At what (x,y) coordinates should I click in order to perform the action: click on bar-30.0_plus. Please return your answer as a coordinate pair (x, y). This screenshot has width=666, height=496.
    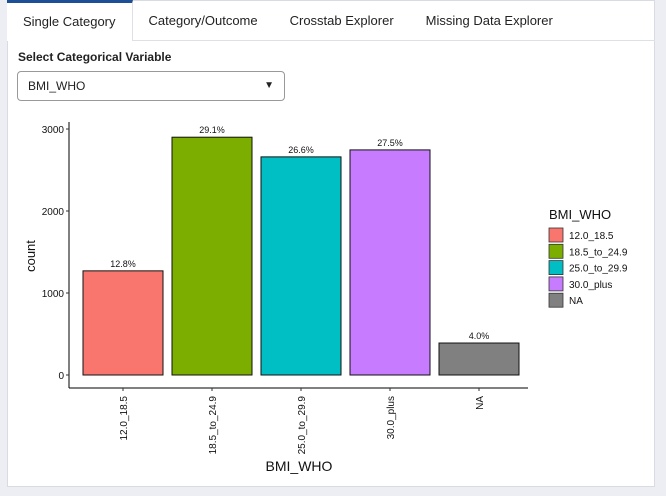
    Looking at the image, I should click on (390, 262).